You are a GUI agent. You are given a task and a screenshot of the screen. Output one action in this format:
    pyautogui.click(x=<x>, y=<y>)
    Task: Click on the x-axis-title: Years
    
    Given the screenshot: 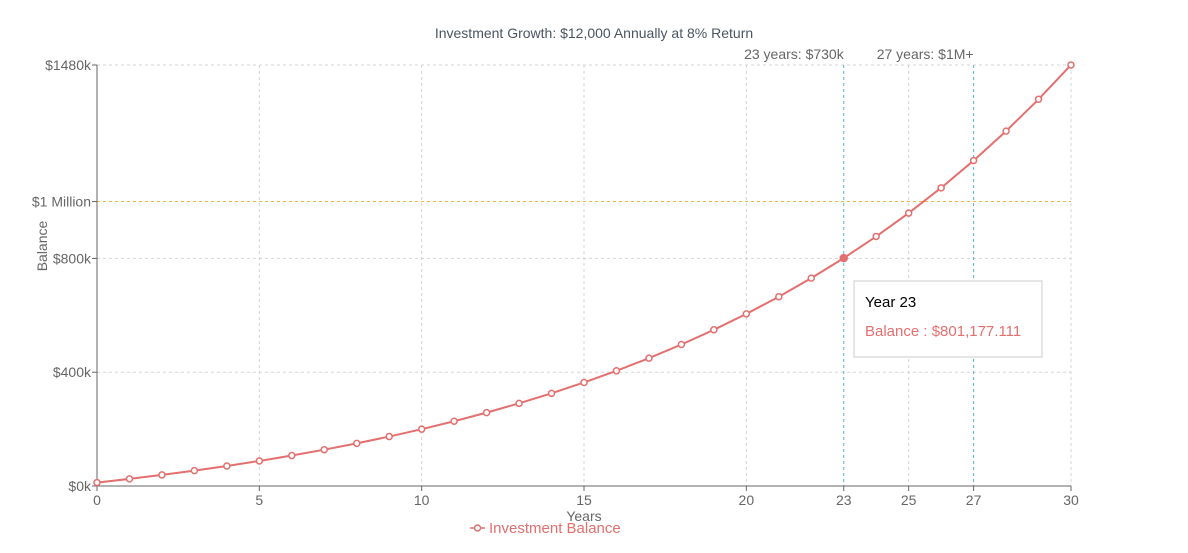 What is the action you would take?
    pyautogui.click(x=583, y=516)
    